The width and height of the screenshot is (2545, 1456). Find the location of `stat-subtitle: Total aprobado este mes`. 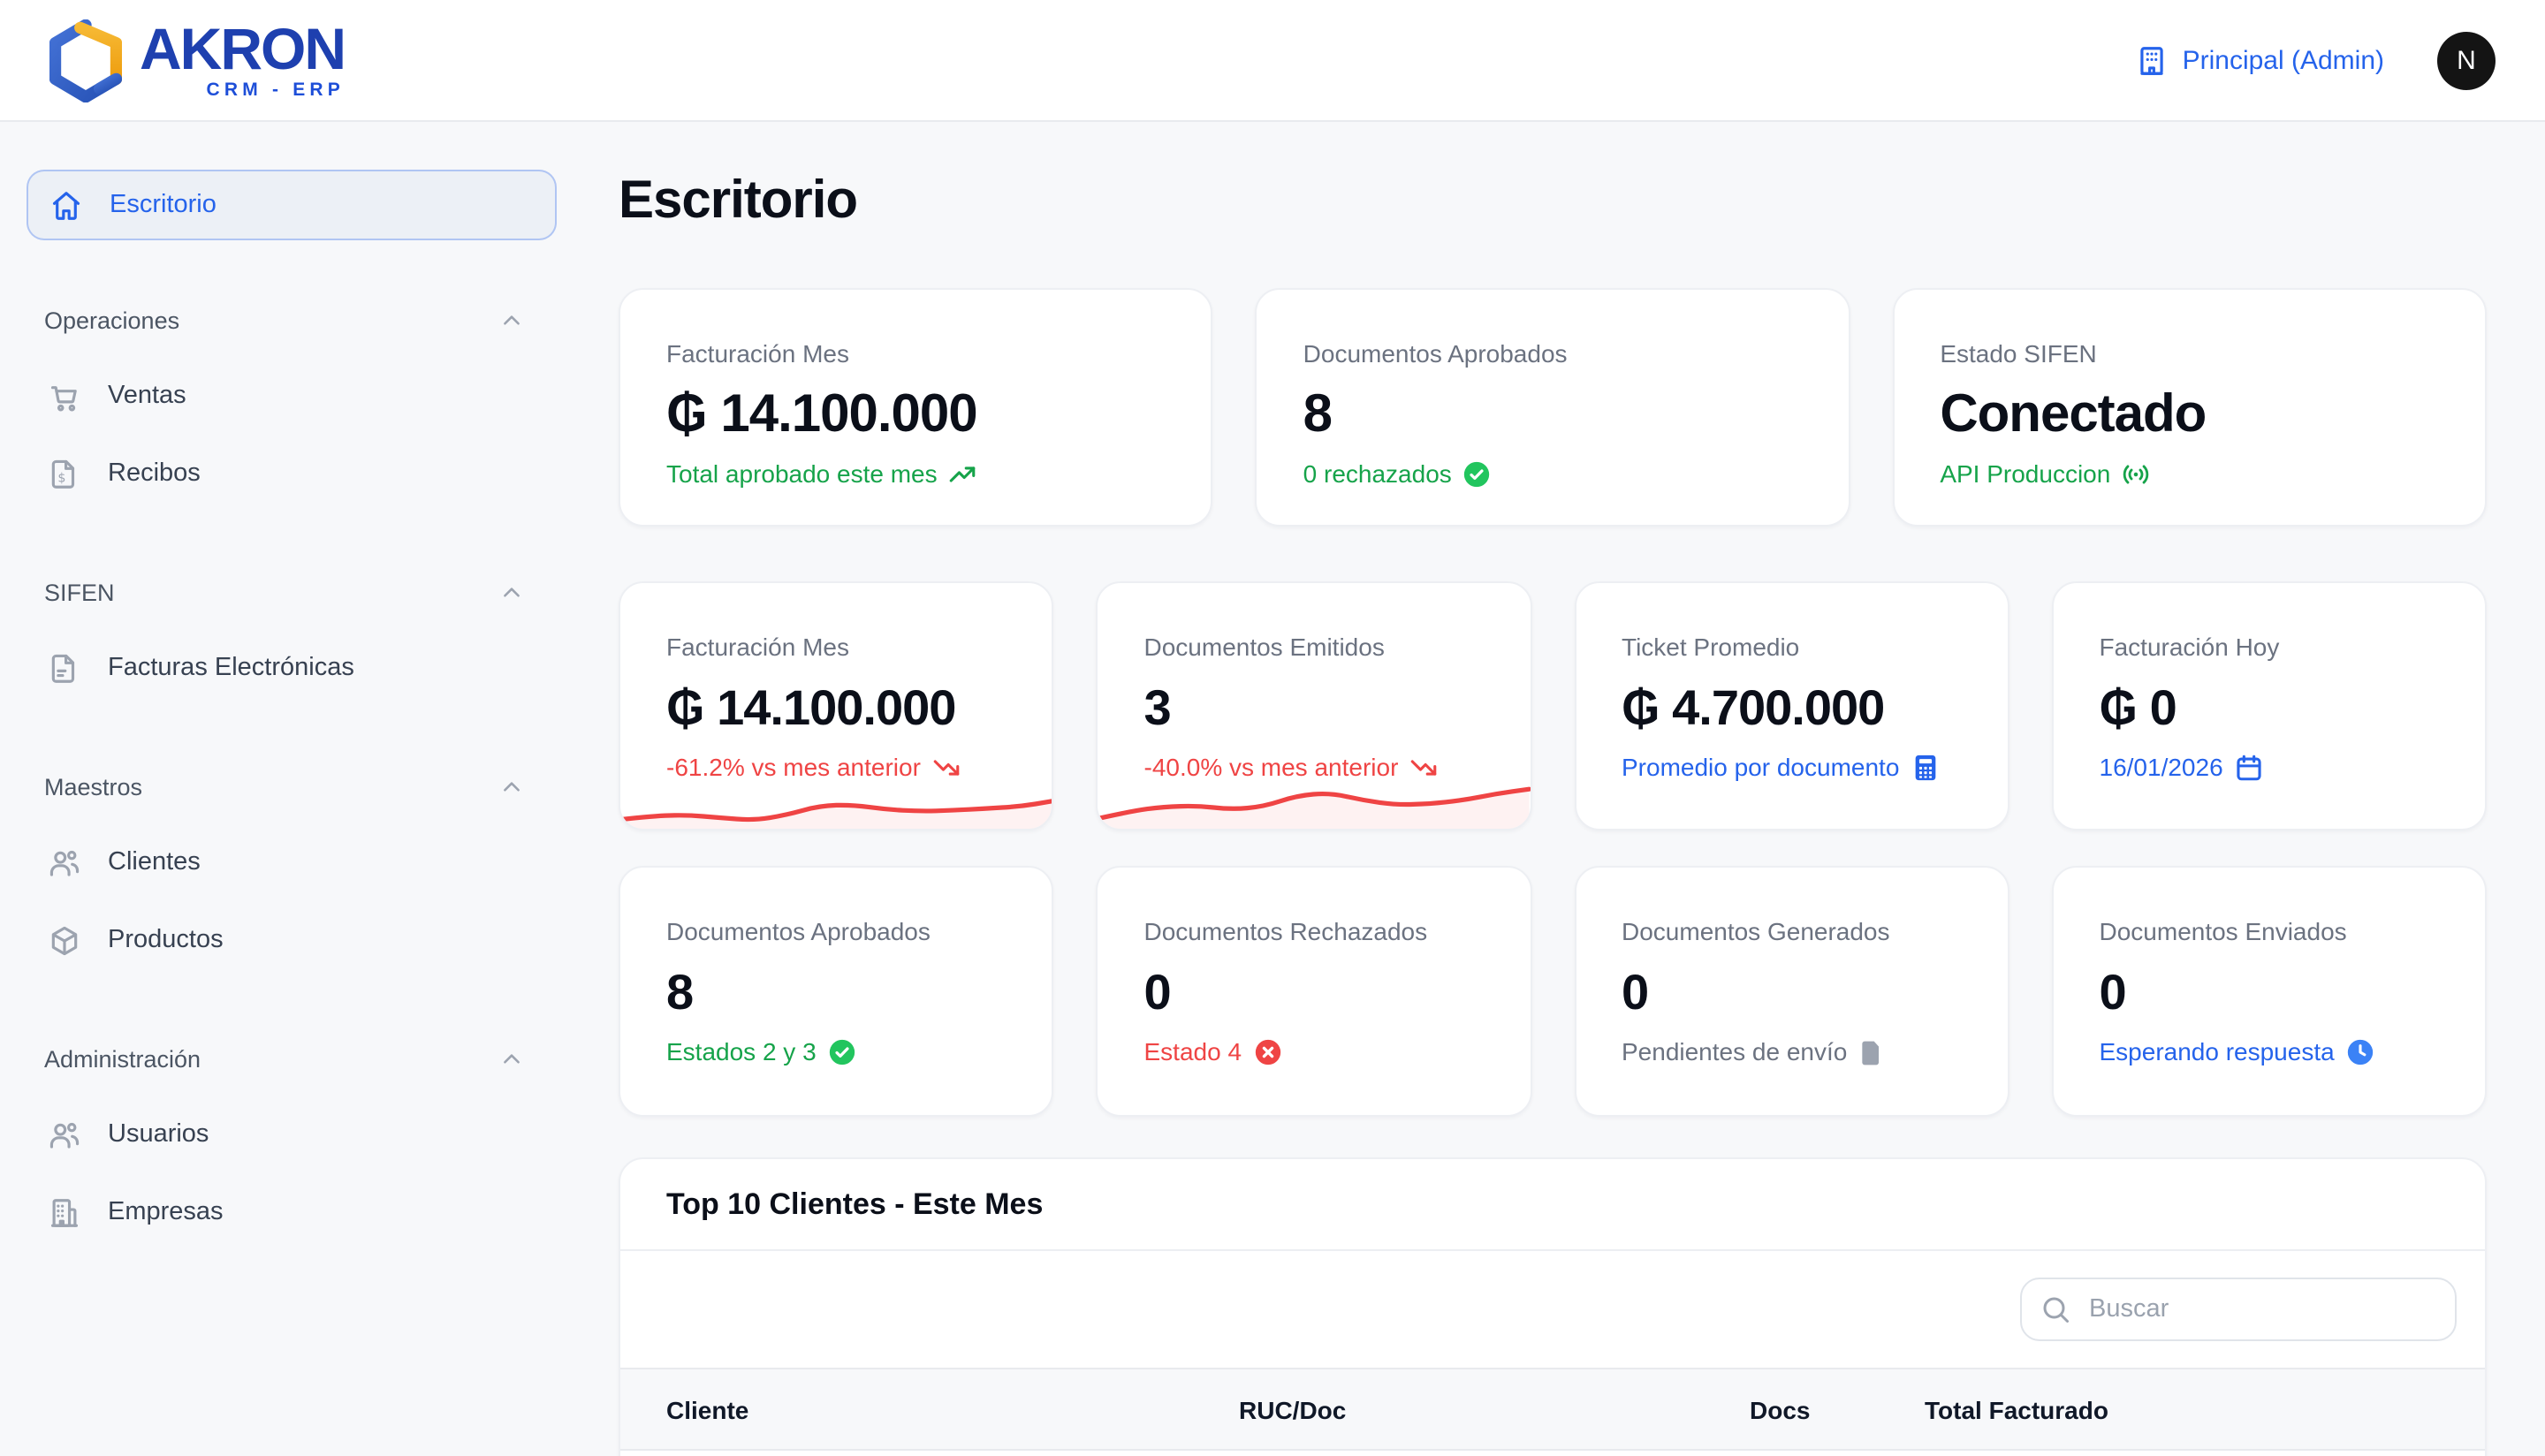

stat-subtitle: Total aprobado este mes is located at coordinates (916, 474).